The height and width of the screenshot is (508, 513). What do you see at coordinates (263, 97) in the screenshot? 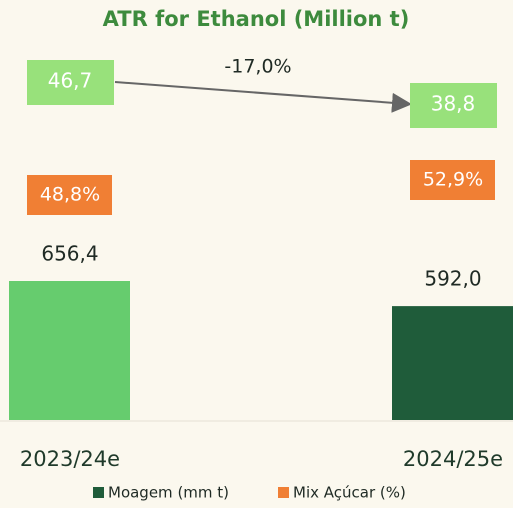
I see `change-arrow` at bounding box center [263, 97].